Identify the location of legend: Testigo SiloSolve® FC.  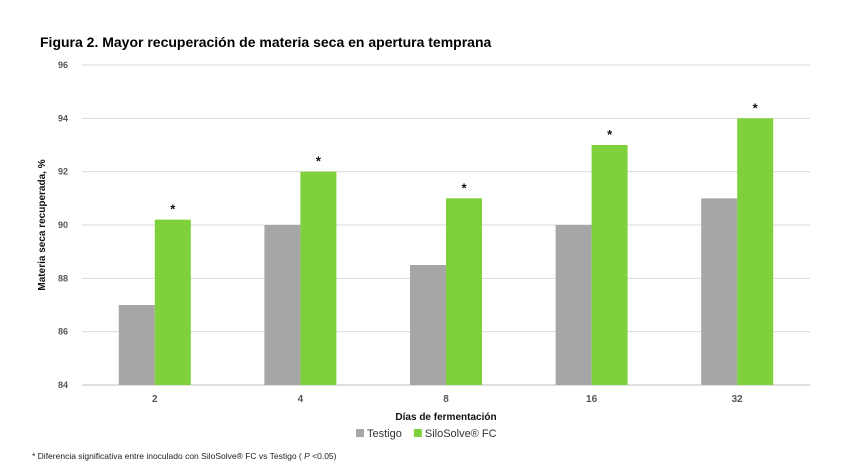
(426, 434).